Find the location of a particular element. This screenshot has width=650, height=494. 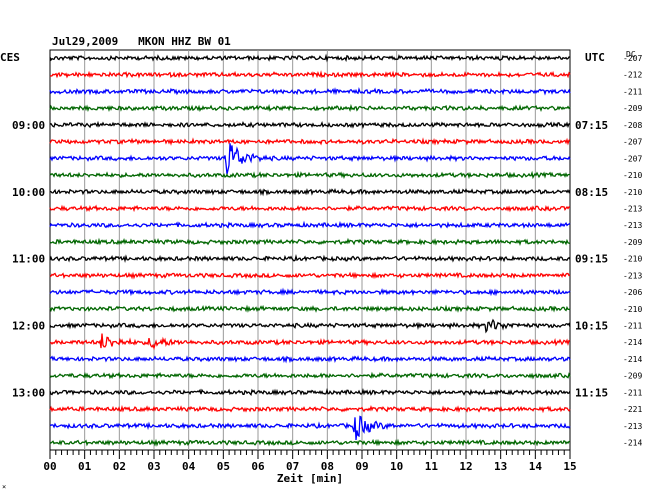

dc-offset-0: -207 is located at coordinates (632, 58).